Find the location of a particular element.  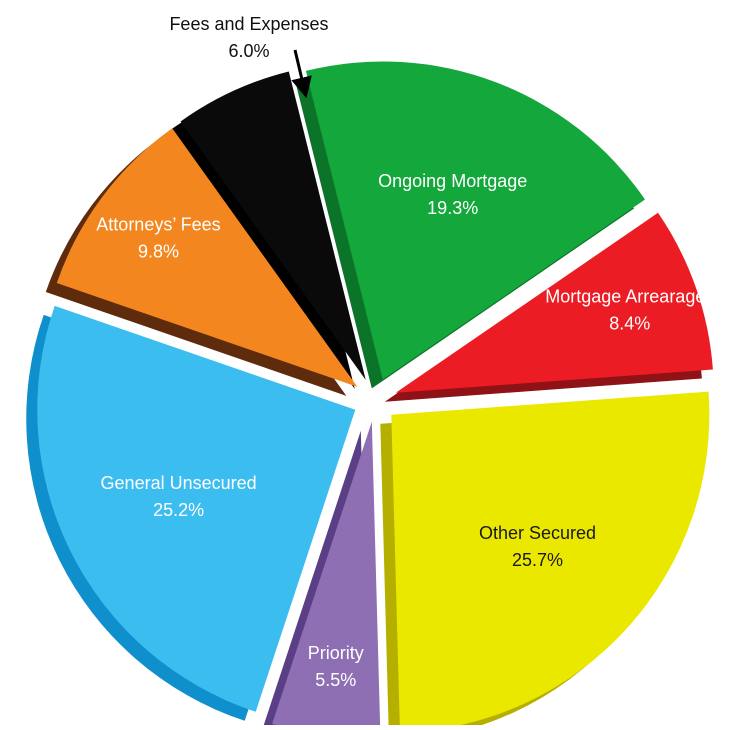

slice-label-priority: Priority is located at coordinates (336, 653).